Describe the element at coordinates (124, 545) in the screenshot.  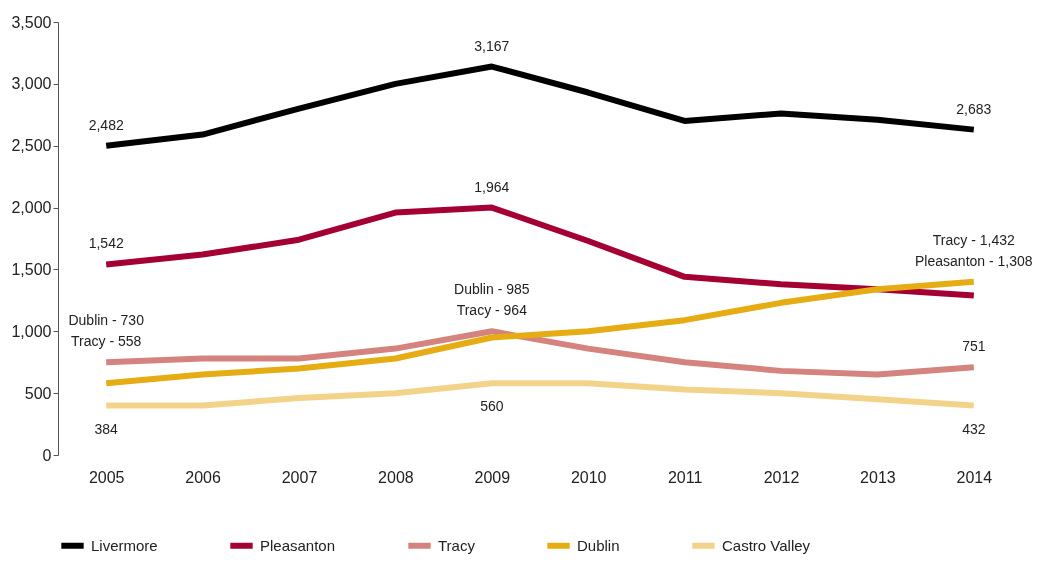
I see `legend-label: Livermore` at that location.